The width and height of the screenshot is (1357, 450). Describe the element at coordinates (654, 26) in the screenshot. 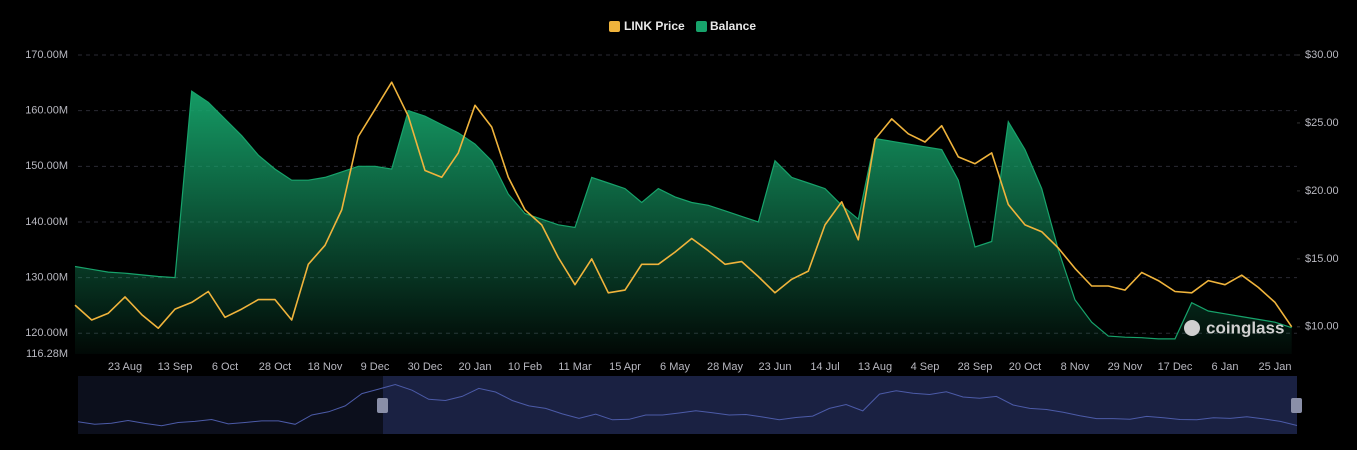

I see `legend-label: LINK Price` at that location.